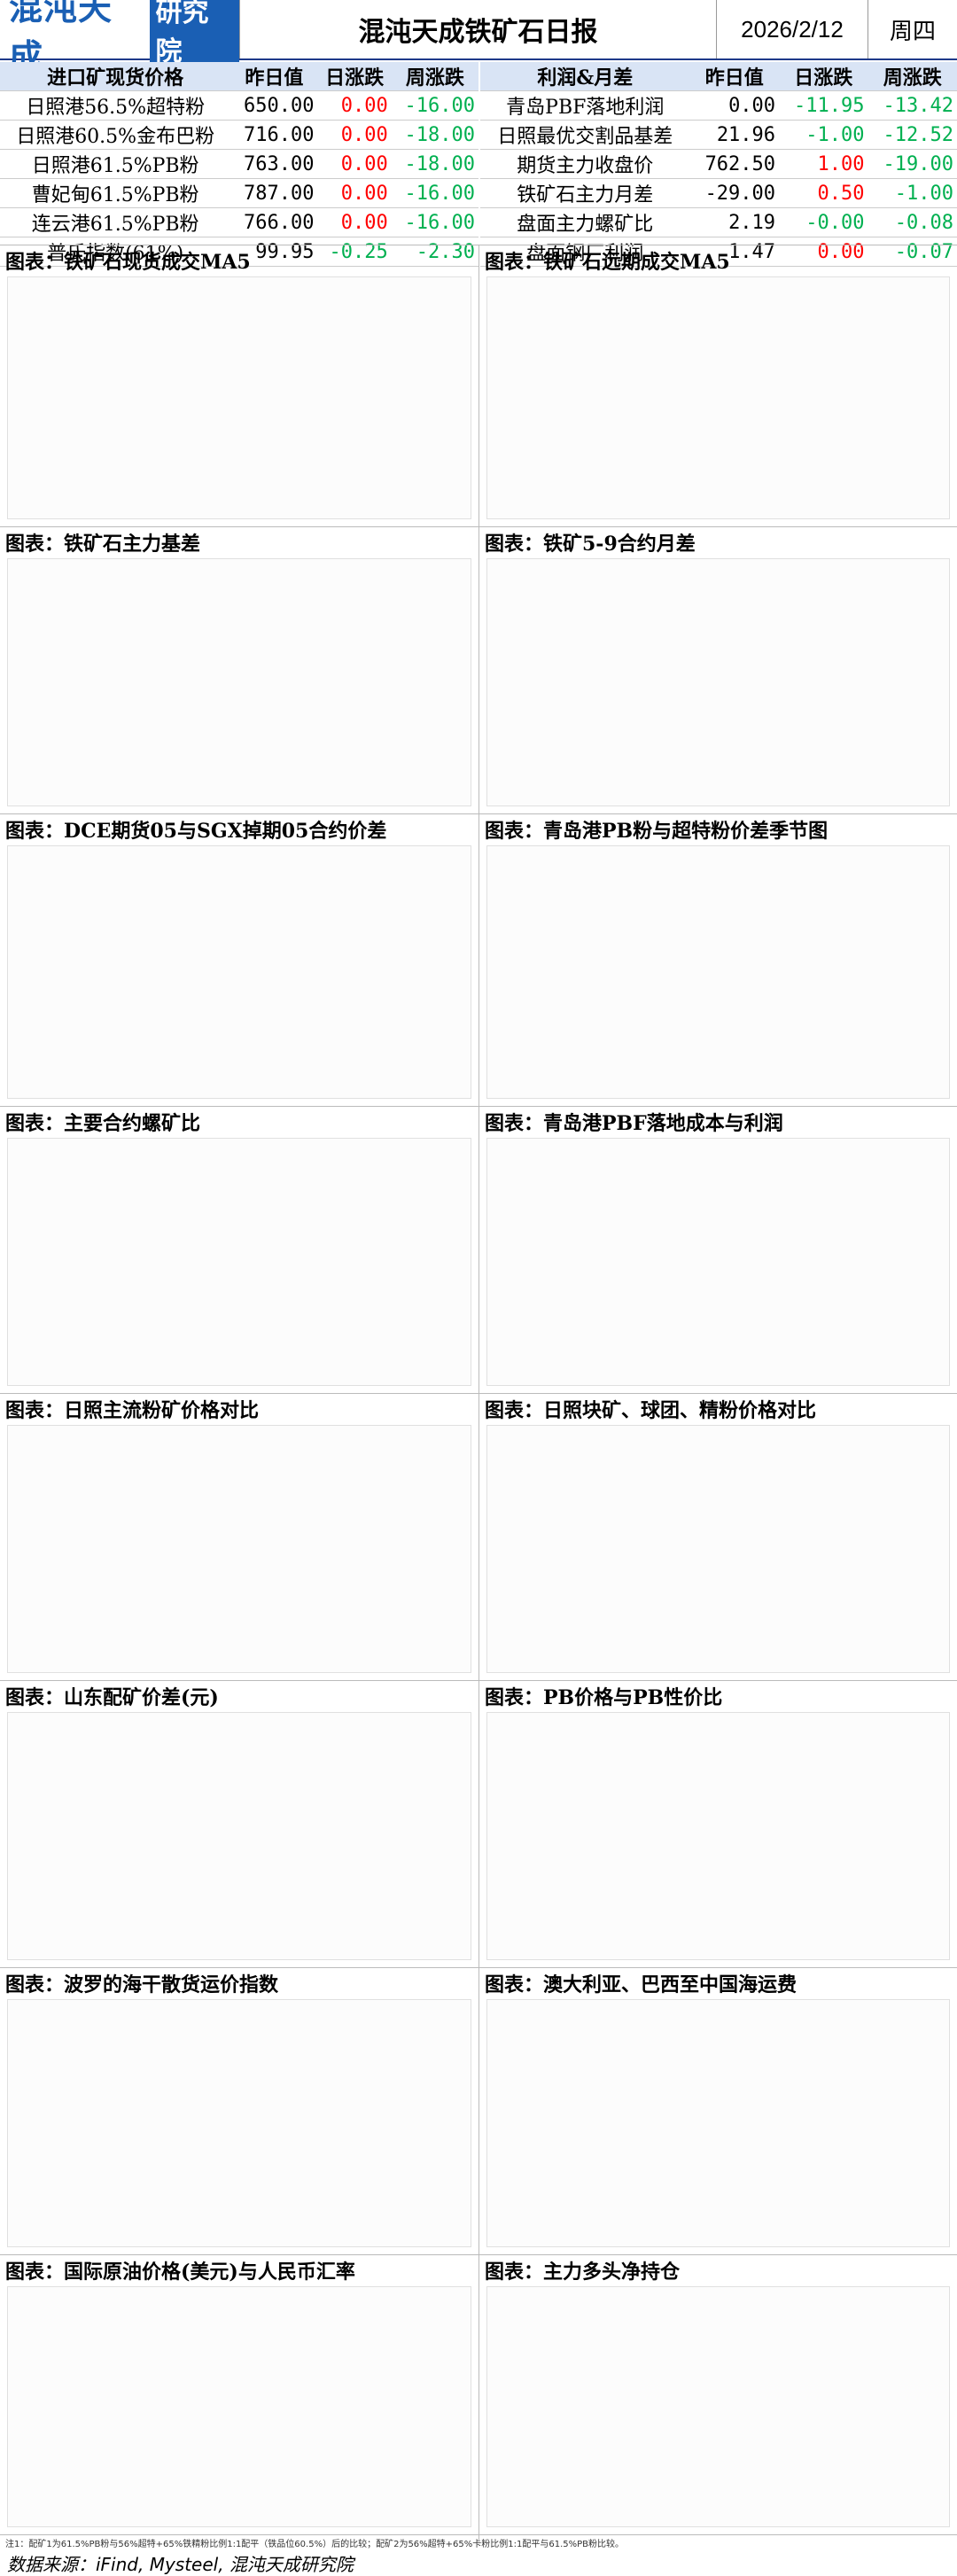  I want to click on row-value: 2.19, so click(734, 222).